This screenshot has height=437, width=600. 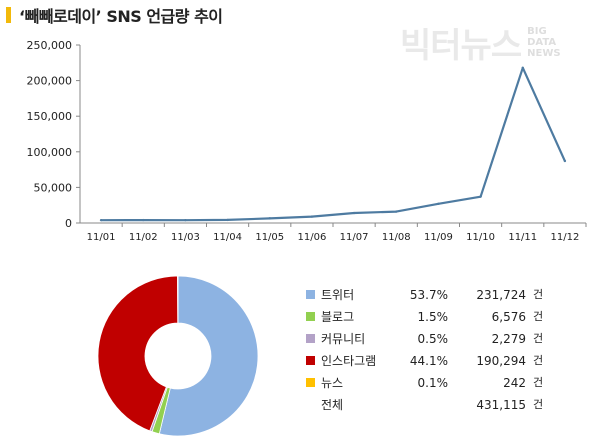 I want to click on x-tick-label: 11/09, so click(x=438, y=237).